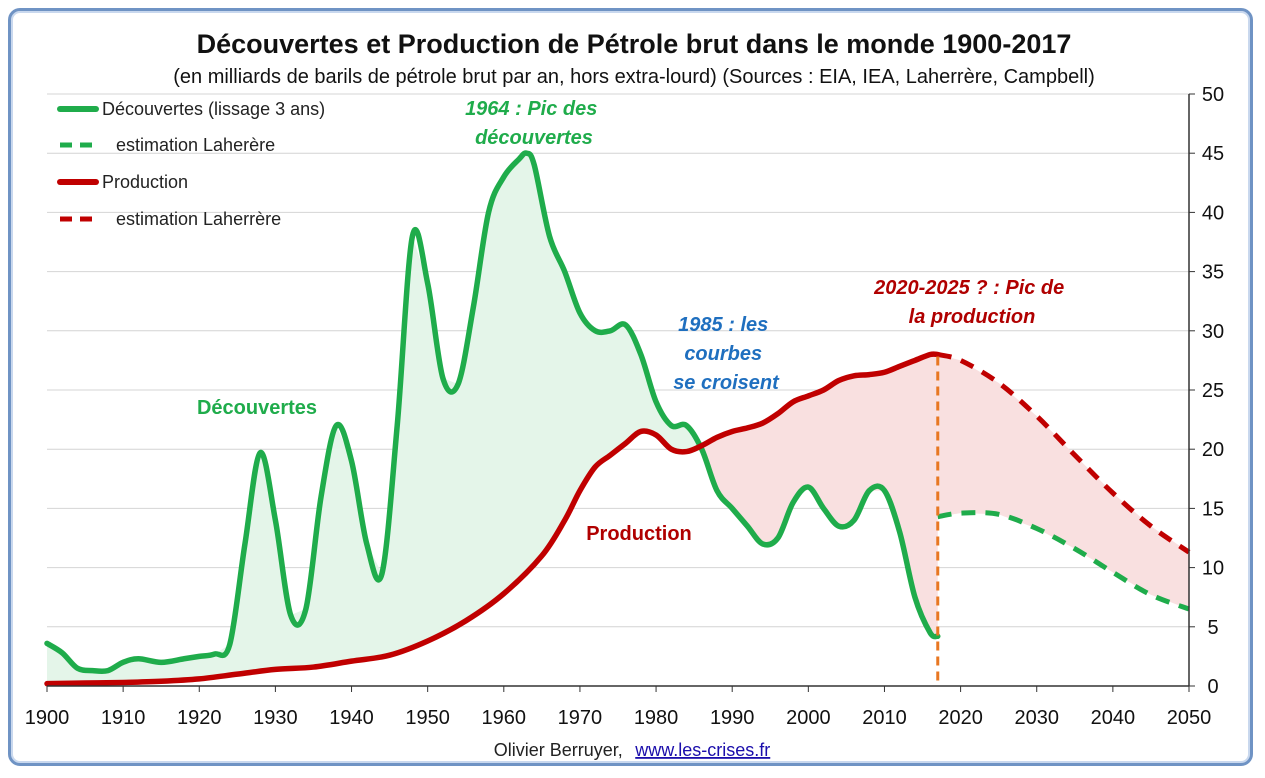 This screenshot has height=778, width=1265. Describe the element at coordinates (1213, 273) in the screenshot. I see `y-tick-label-35: 35` at that location.